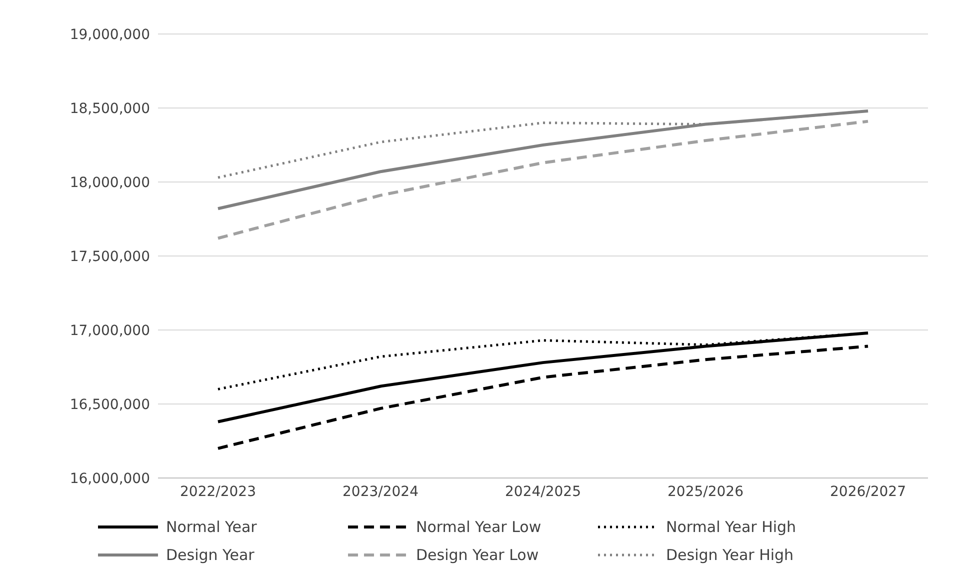  Describe the element at coordinates (479, 527) in the screenshot. I see `legend-label: Normal Year Low` at that location.